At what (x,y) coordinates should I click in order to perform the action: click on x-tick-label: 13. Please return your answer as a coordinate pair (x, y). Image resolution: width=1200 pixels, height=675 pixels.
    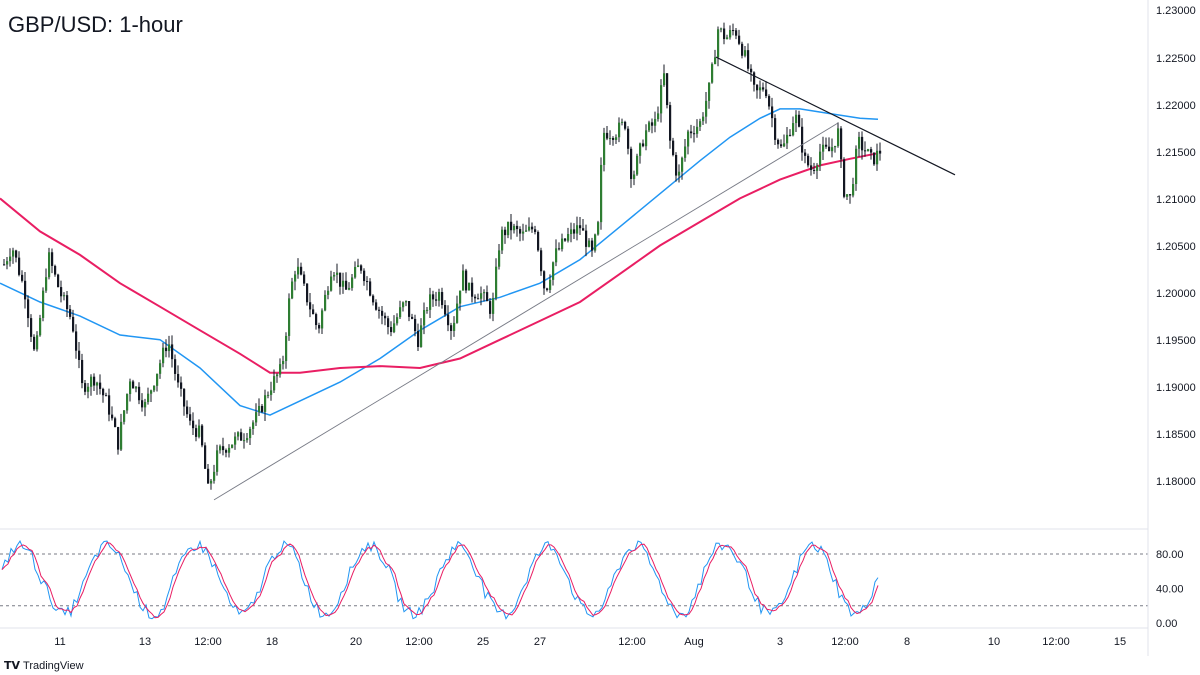
    Looking at the image, I should click on (145, 642).